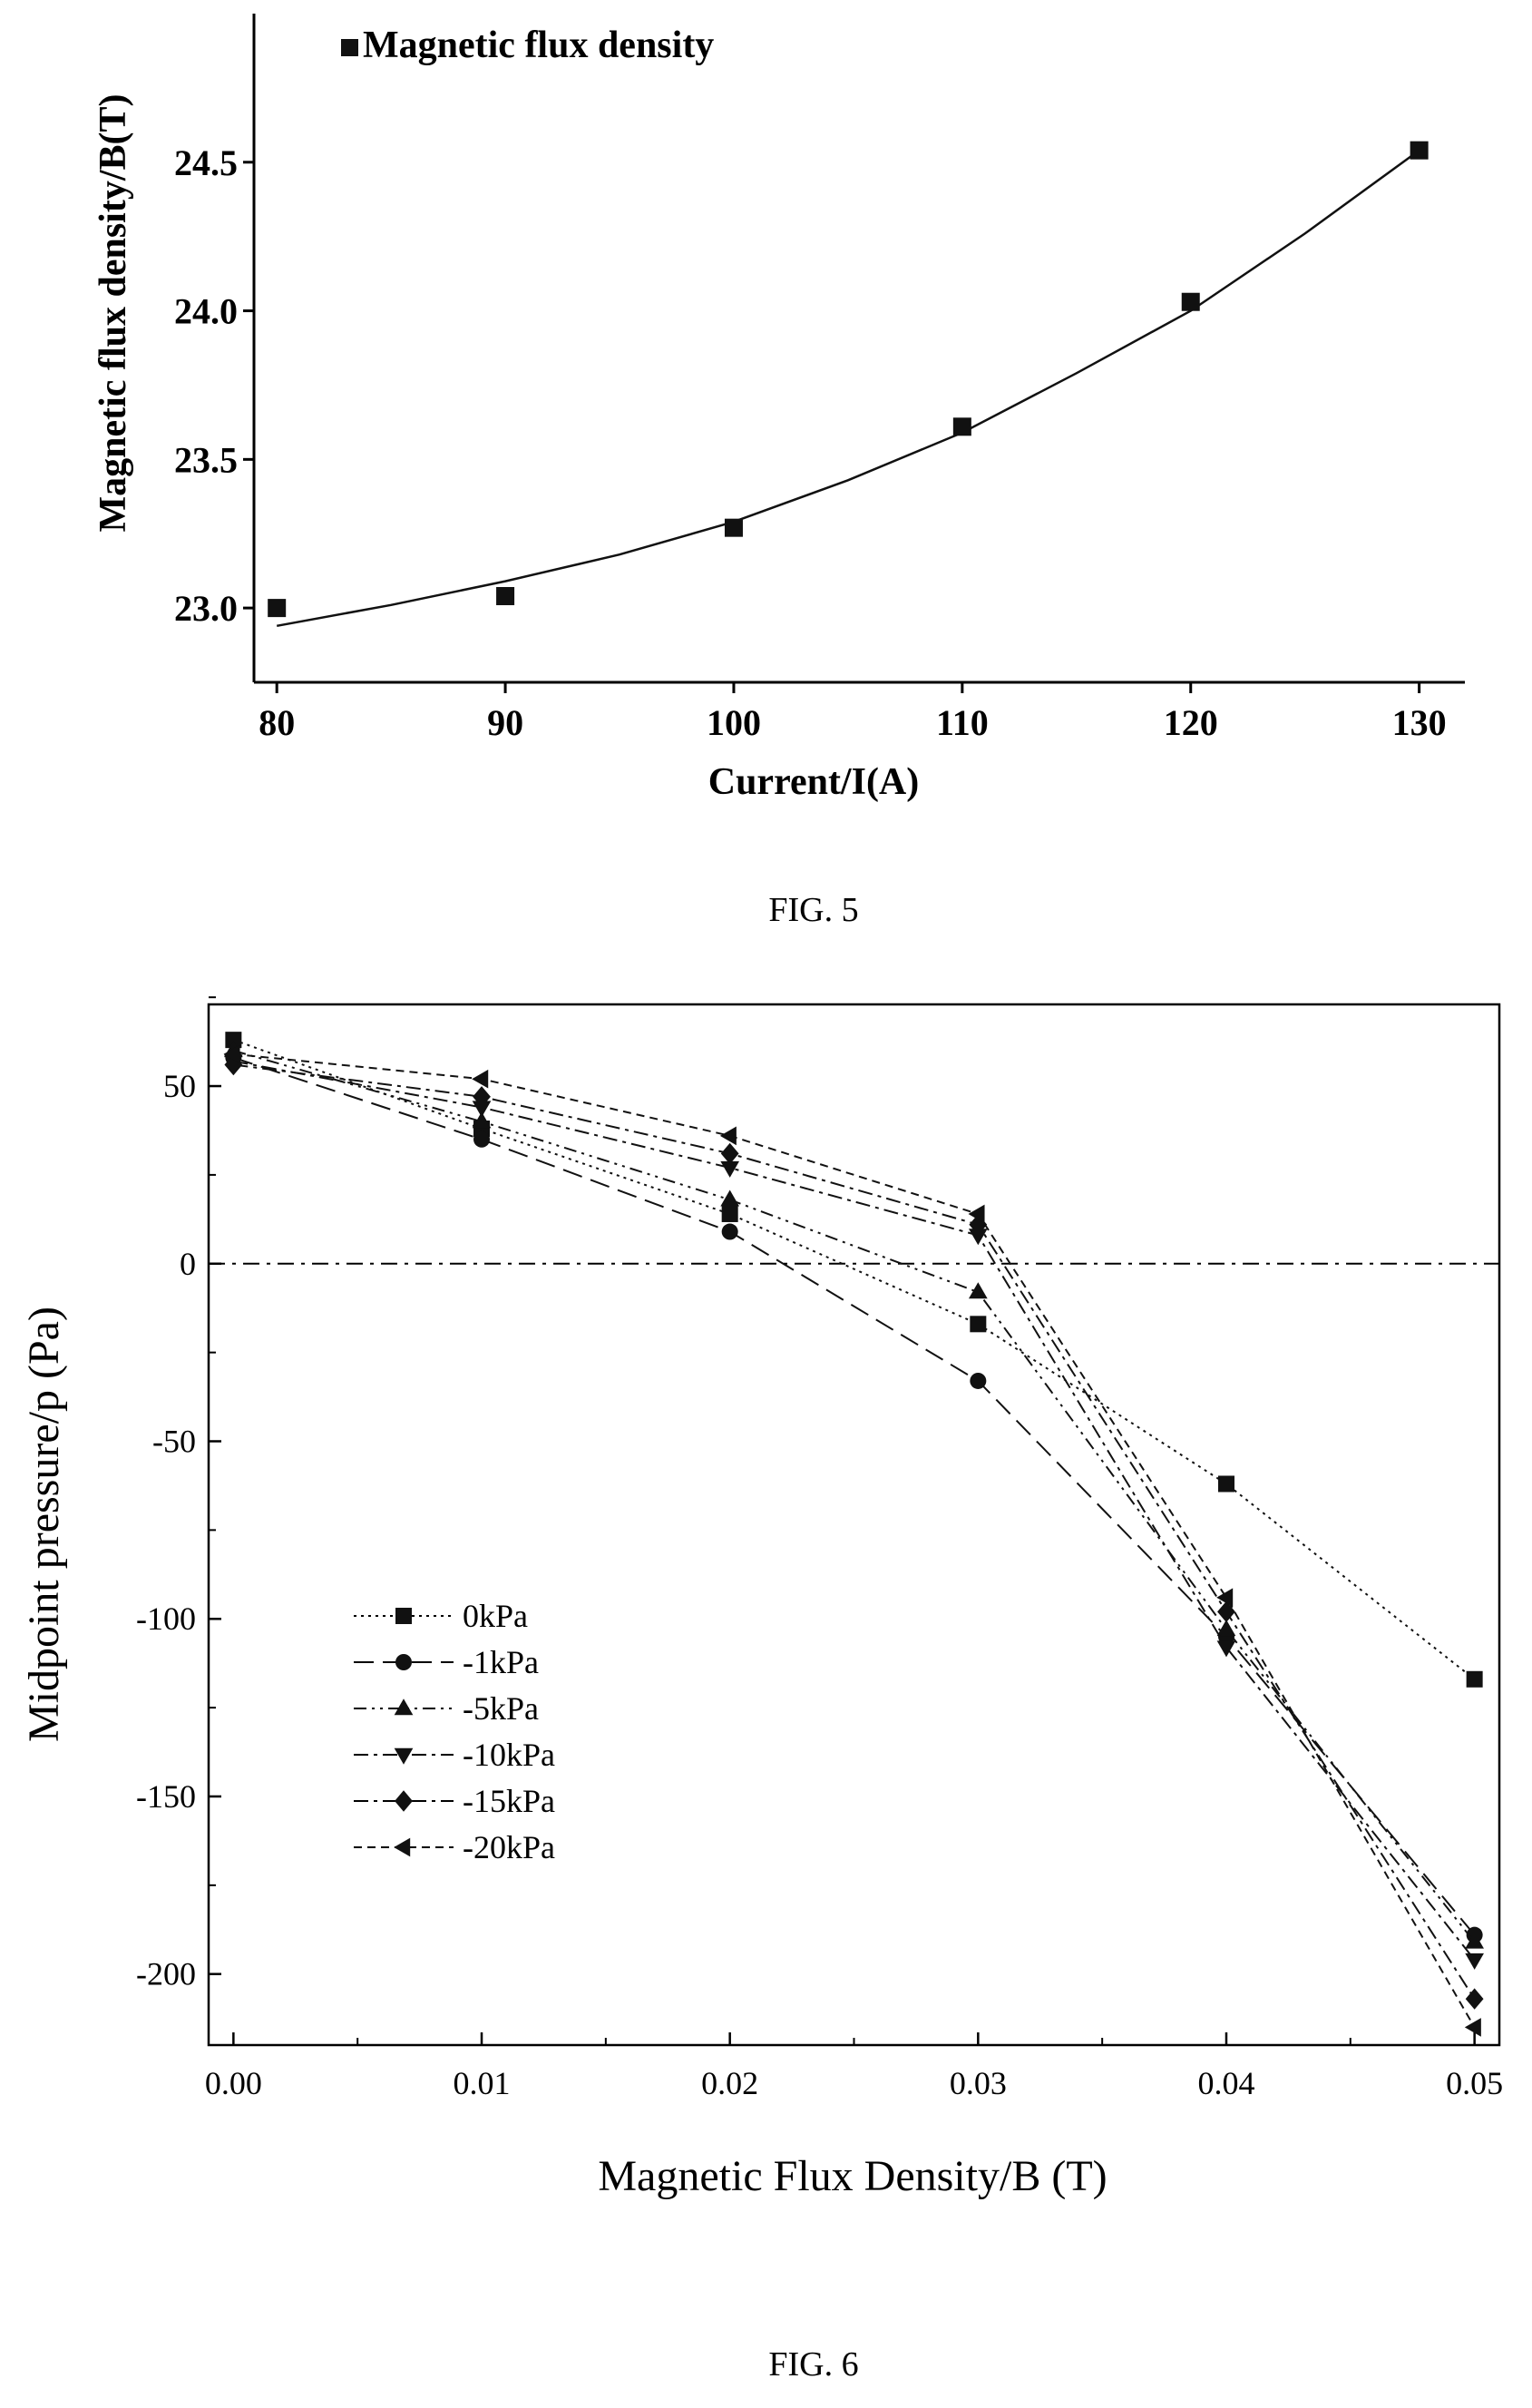  Describe the element at coordinates (505, 722) in the screenshot. I see `fig5-x-tick-label-1: 90` at that location.